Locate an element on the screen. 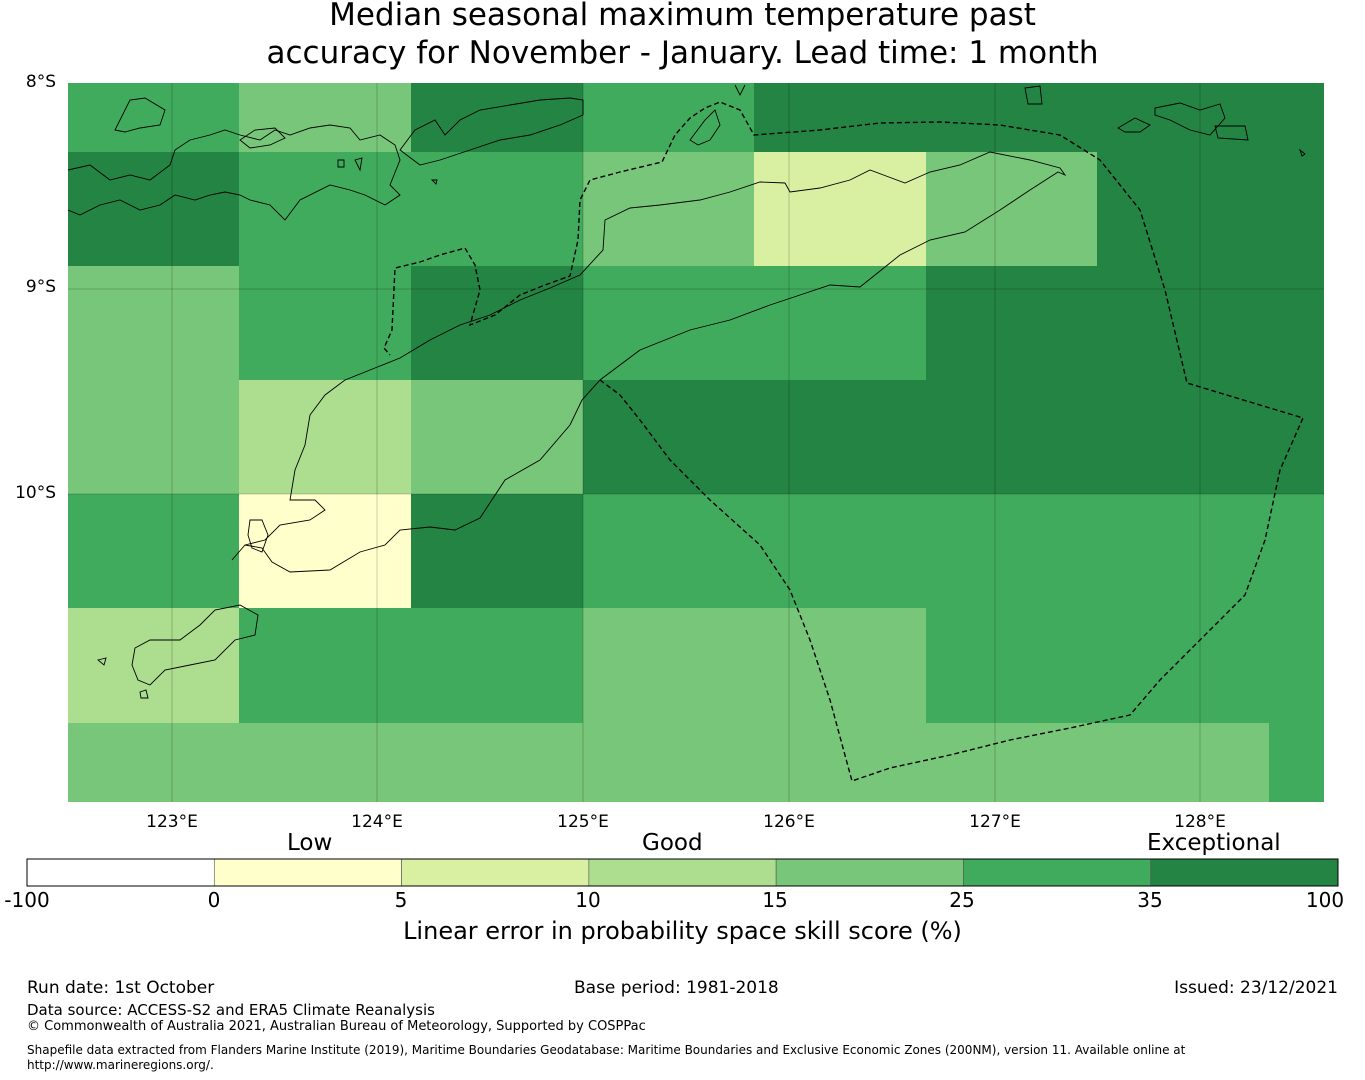 This screenshot has height=1080, width=1365. category-exceptional: Exceptional is located at coordinates (1214, 843).